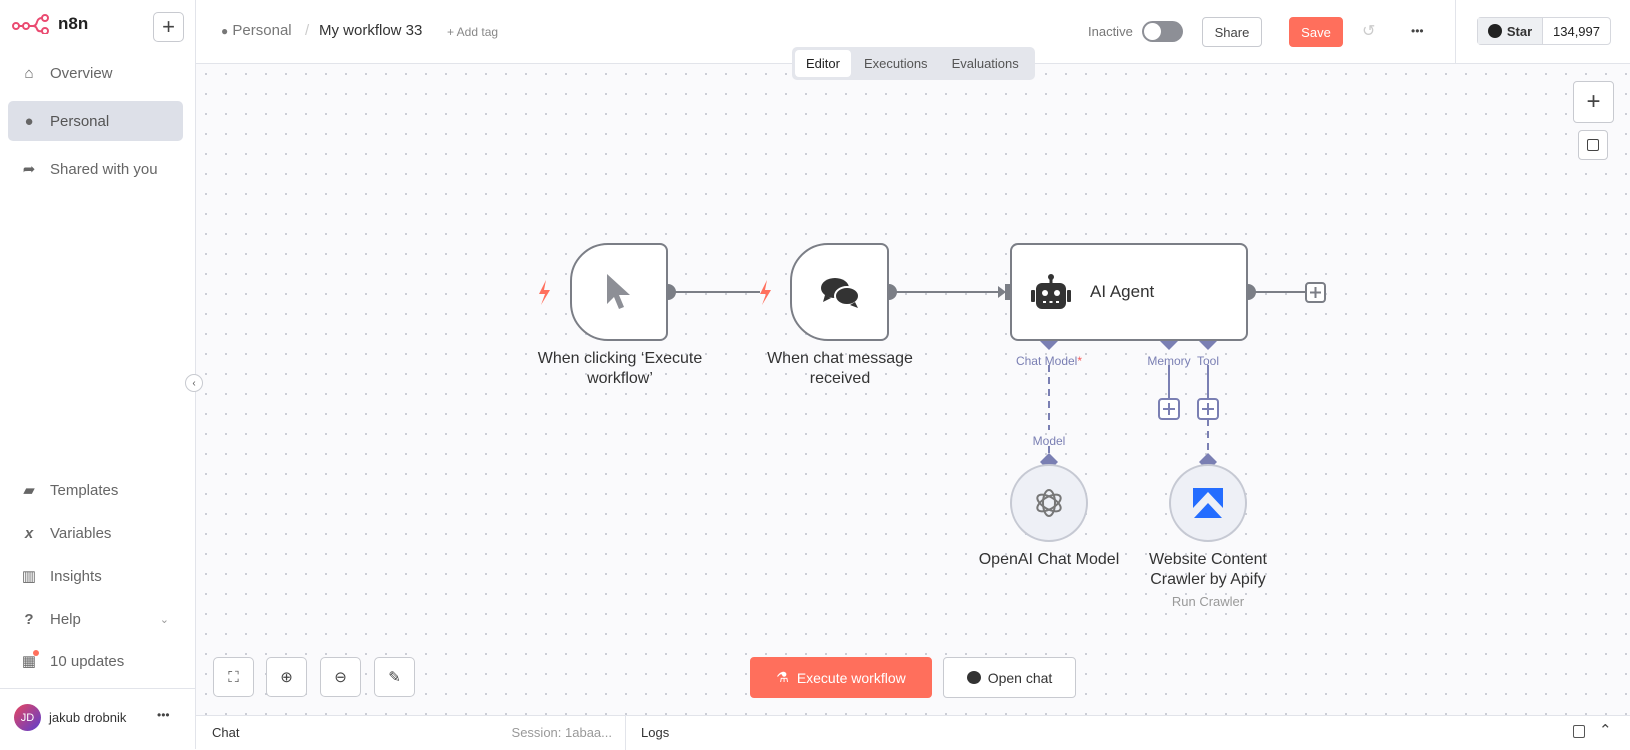 The width and height of the screenshot is (1630, 750). I want to click on breadcrumb-project: ● Personal, so click(256, 30).